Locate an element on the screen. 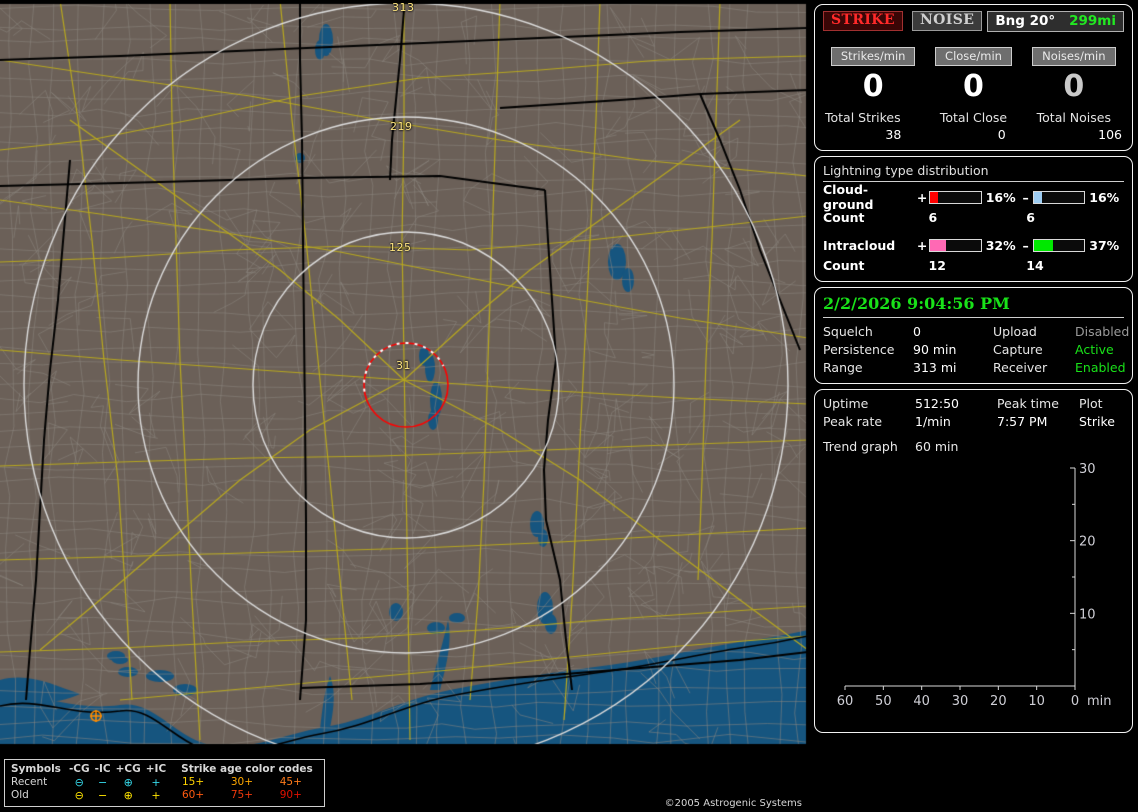  uptime-value: 512:50 is located at coordinates (937, 403).